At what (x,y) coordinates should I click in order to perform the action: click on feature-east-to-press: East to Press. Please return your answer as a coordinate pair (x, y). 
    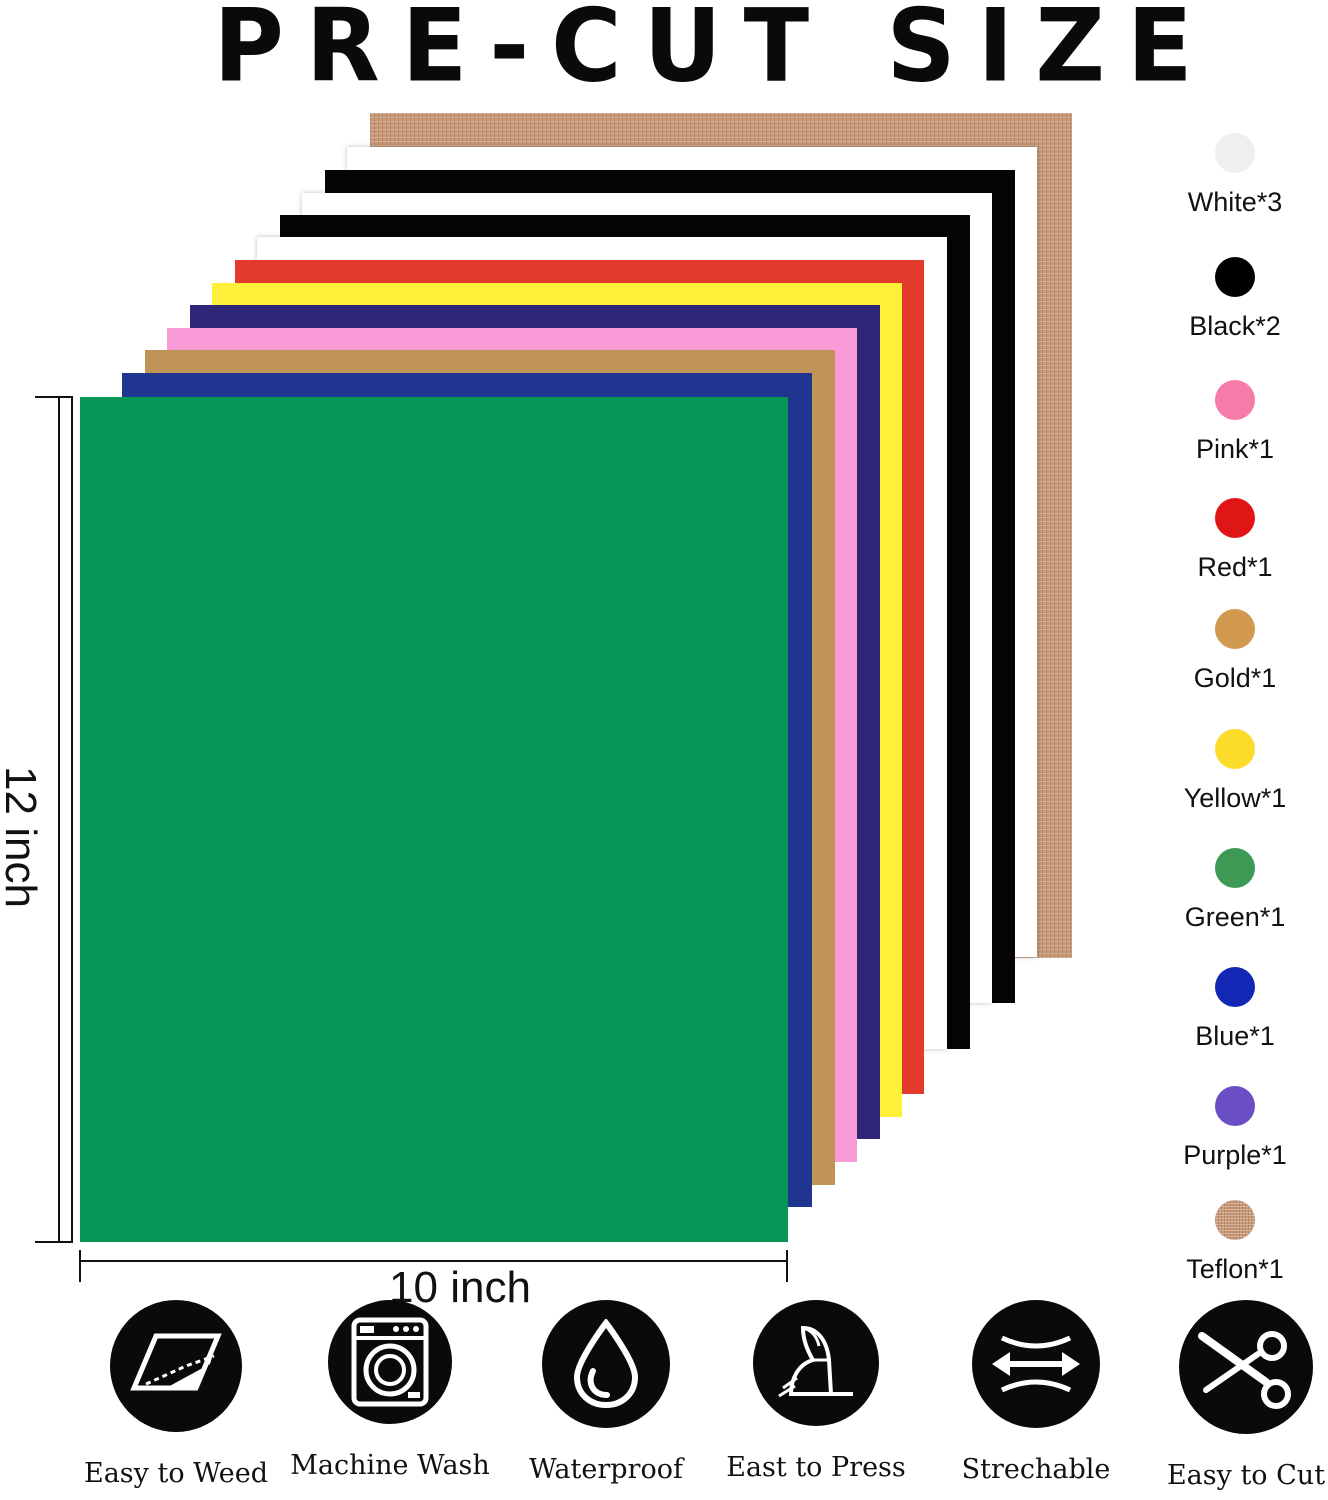
    Looking at the image, I should click on (816, 1391).